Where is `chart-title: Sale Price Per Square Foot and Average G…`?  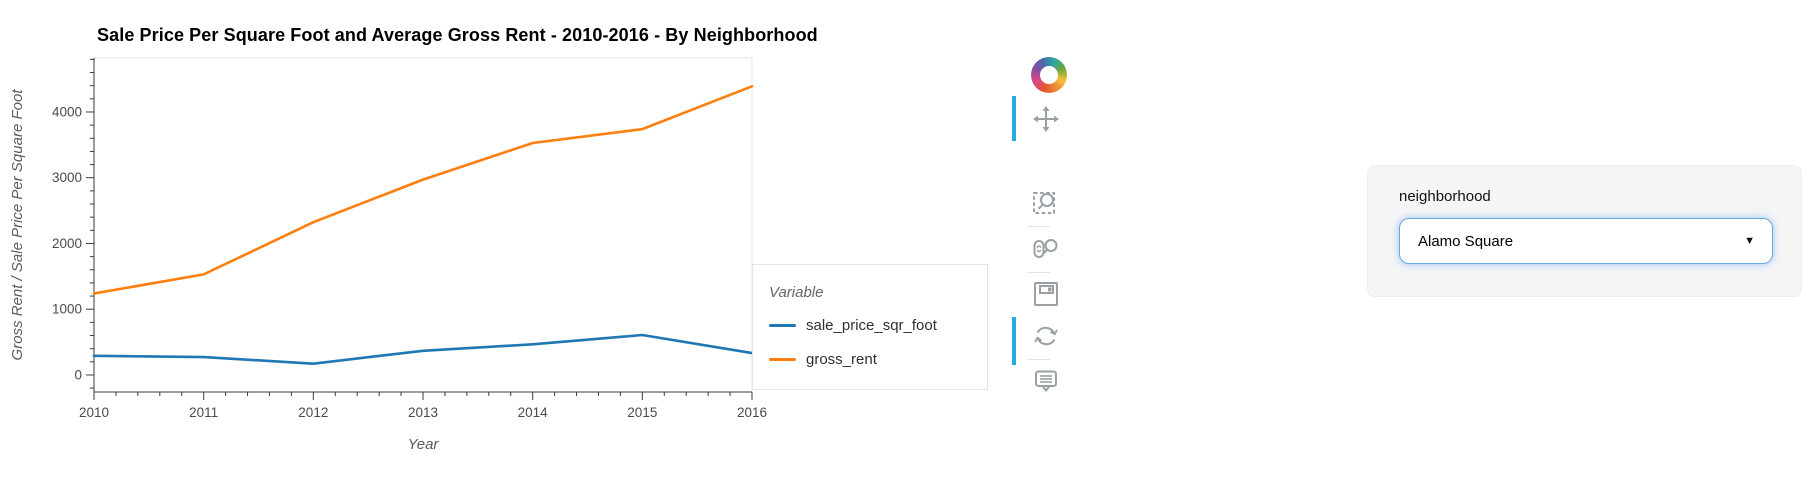
chart-title: Sale Price Per Square Foot and Average G… is located at coordinates (457, 35).